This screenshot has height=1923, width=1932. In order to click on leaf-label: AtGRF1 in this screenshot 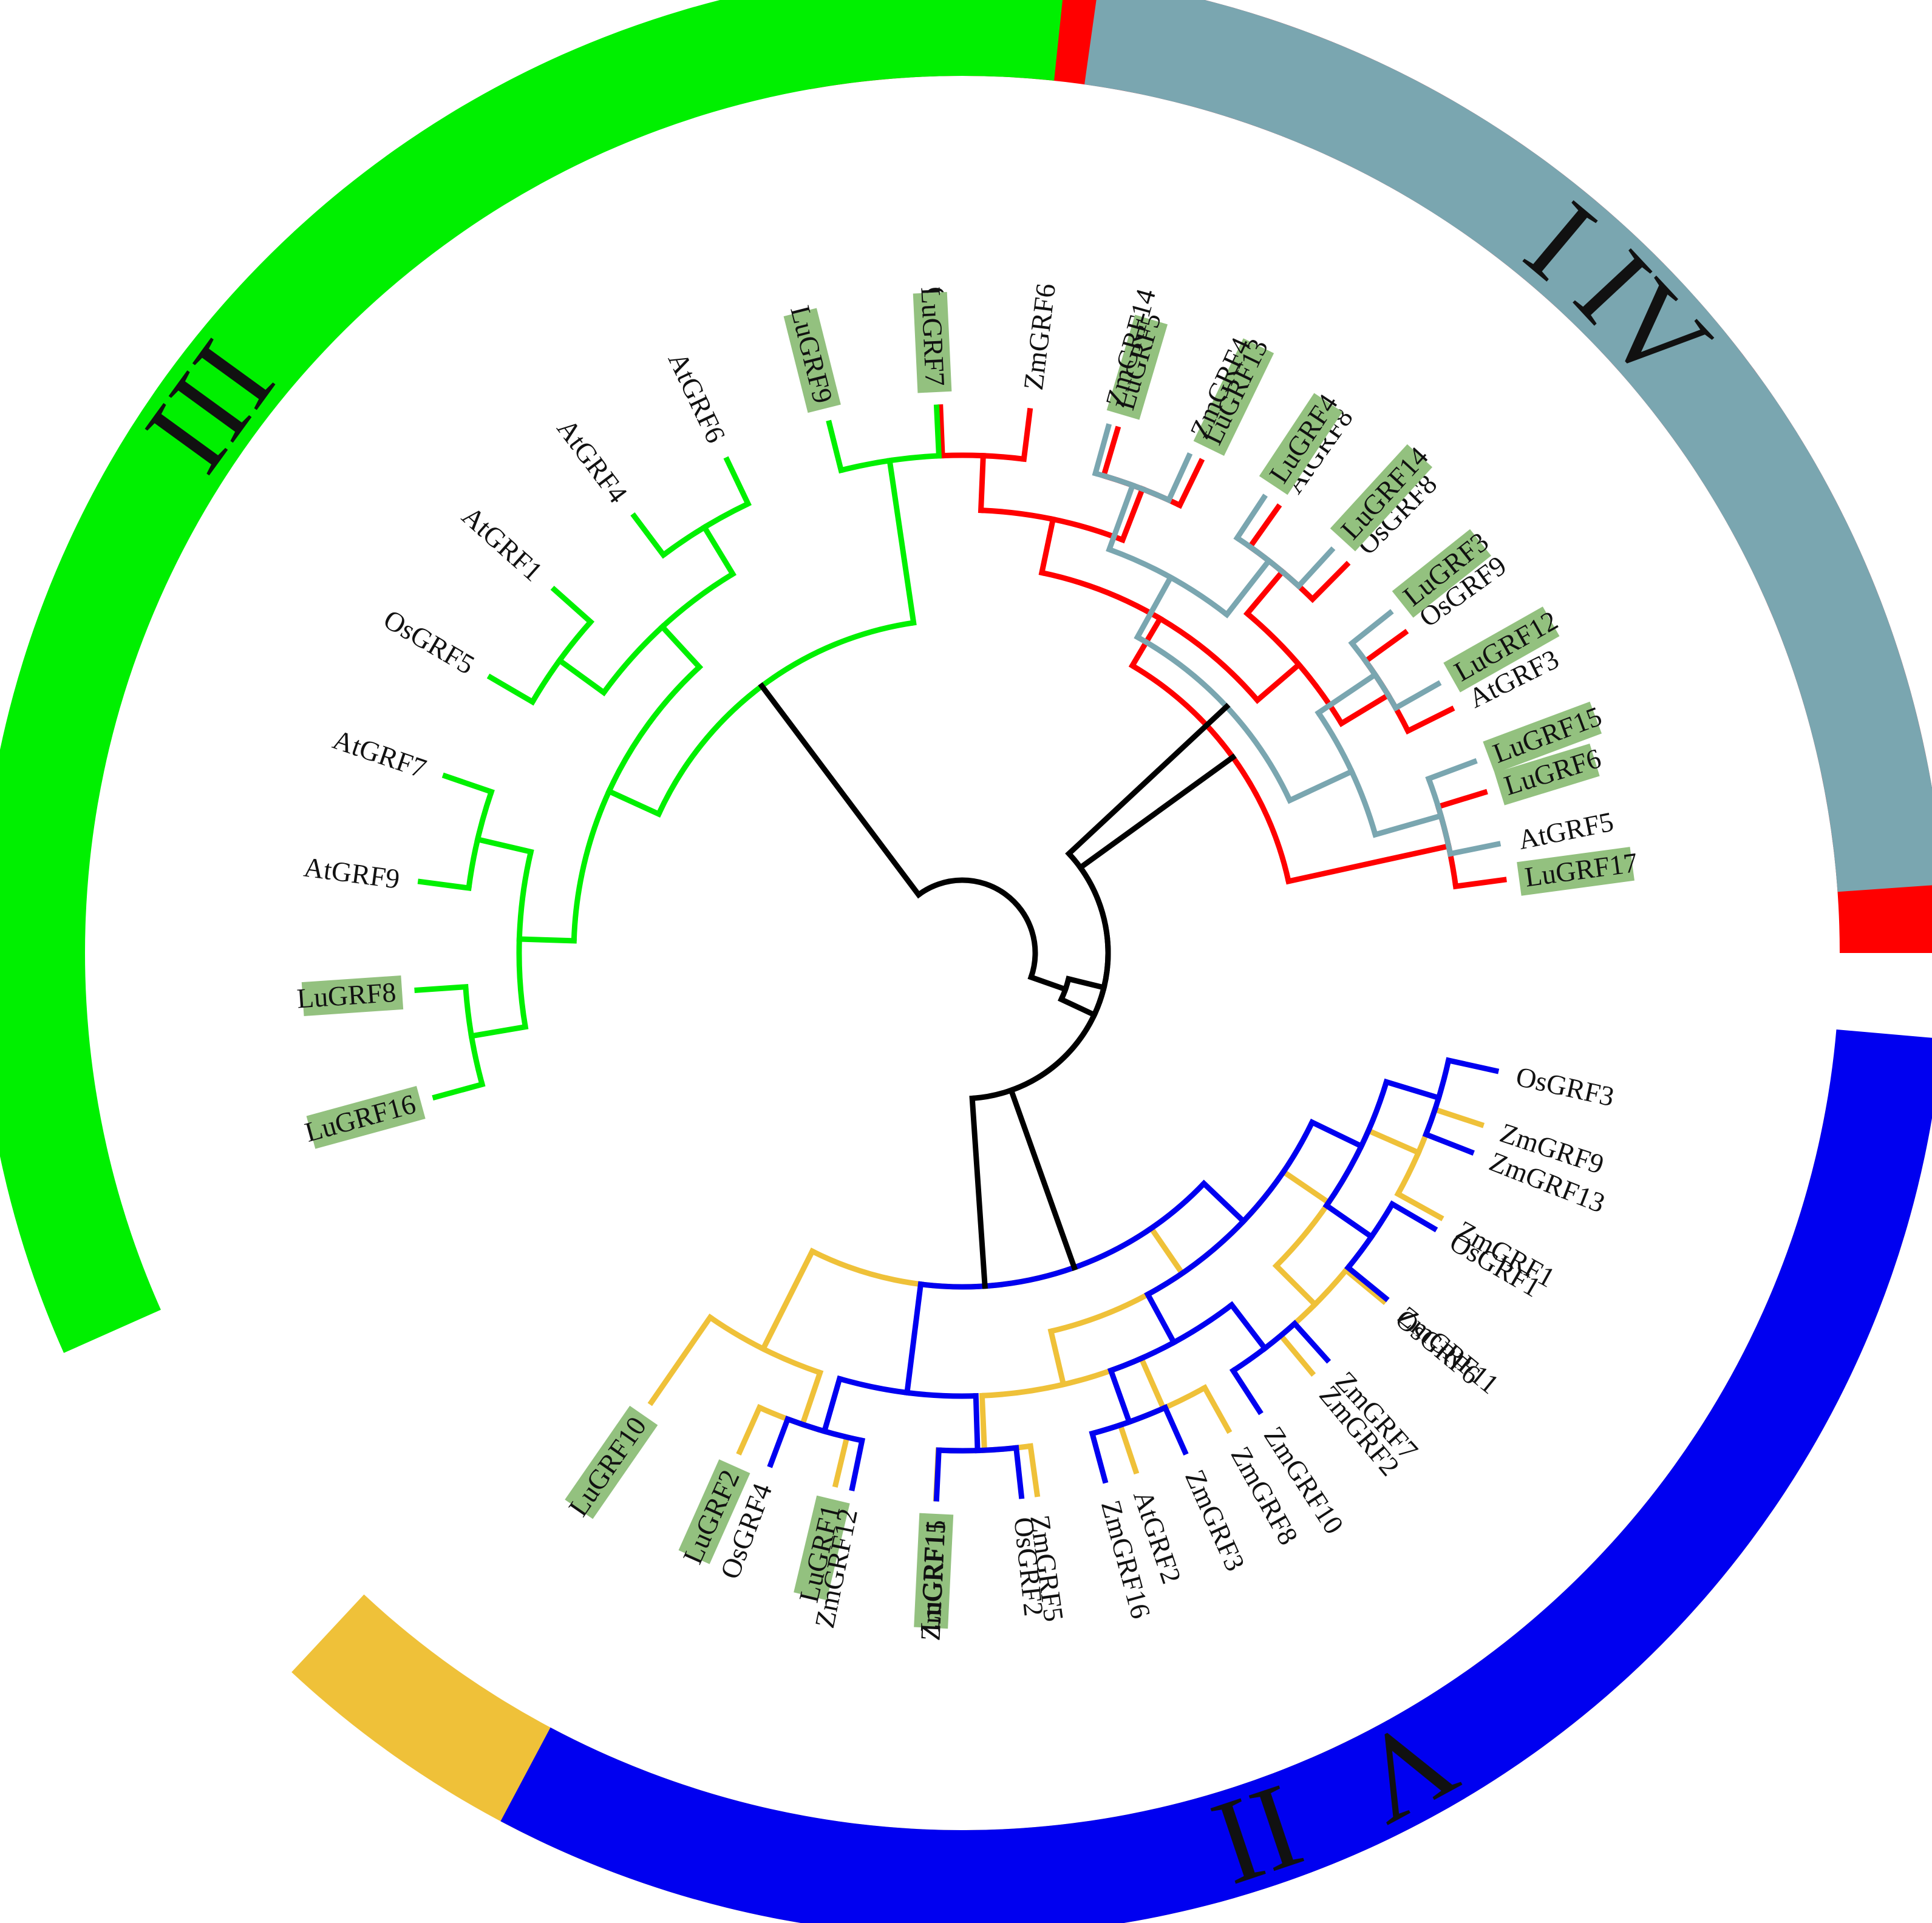, I will do `click(502, 544)`.